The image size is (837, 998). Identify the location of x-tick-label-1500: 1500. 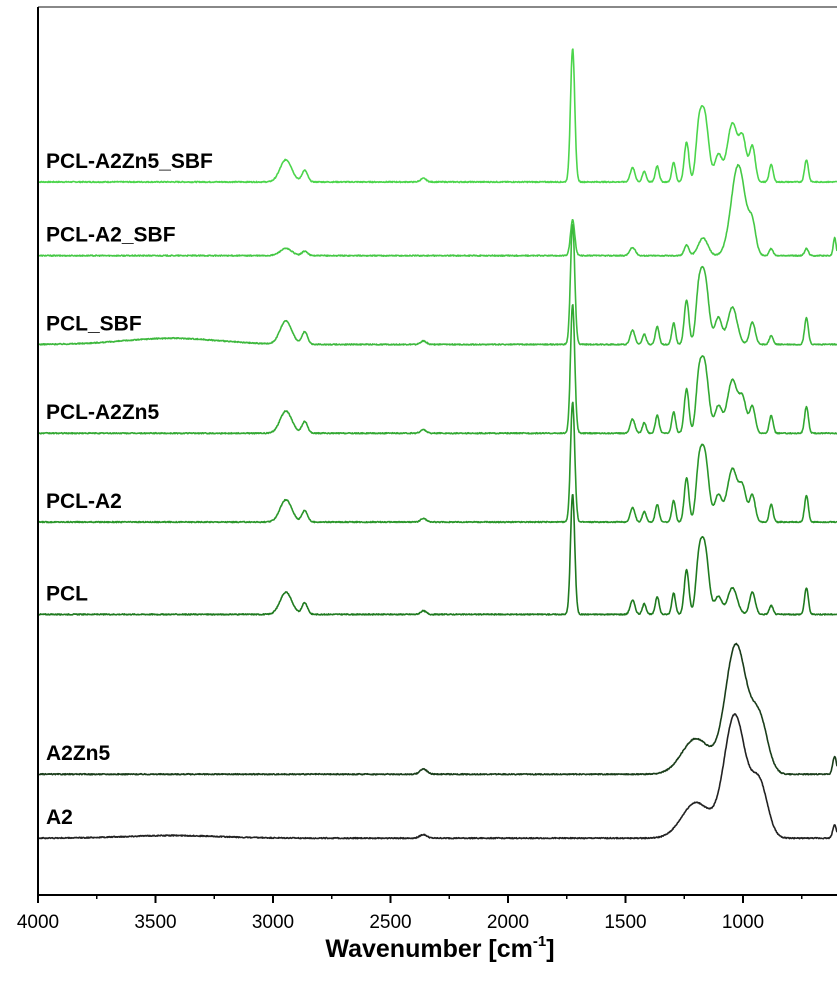
(625, 922).